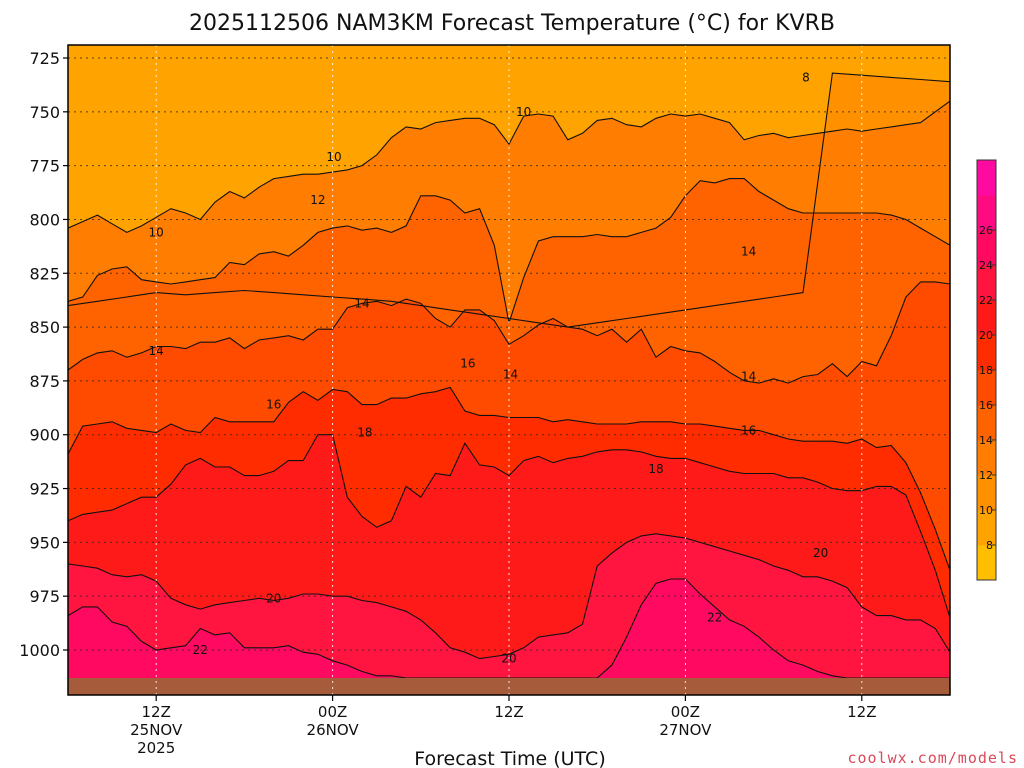 The width and height of the screenshot is (1024, 768). I want to click on contour-label-20-17: 20, so click(508, 659).